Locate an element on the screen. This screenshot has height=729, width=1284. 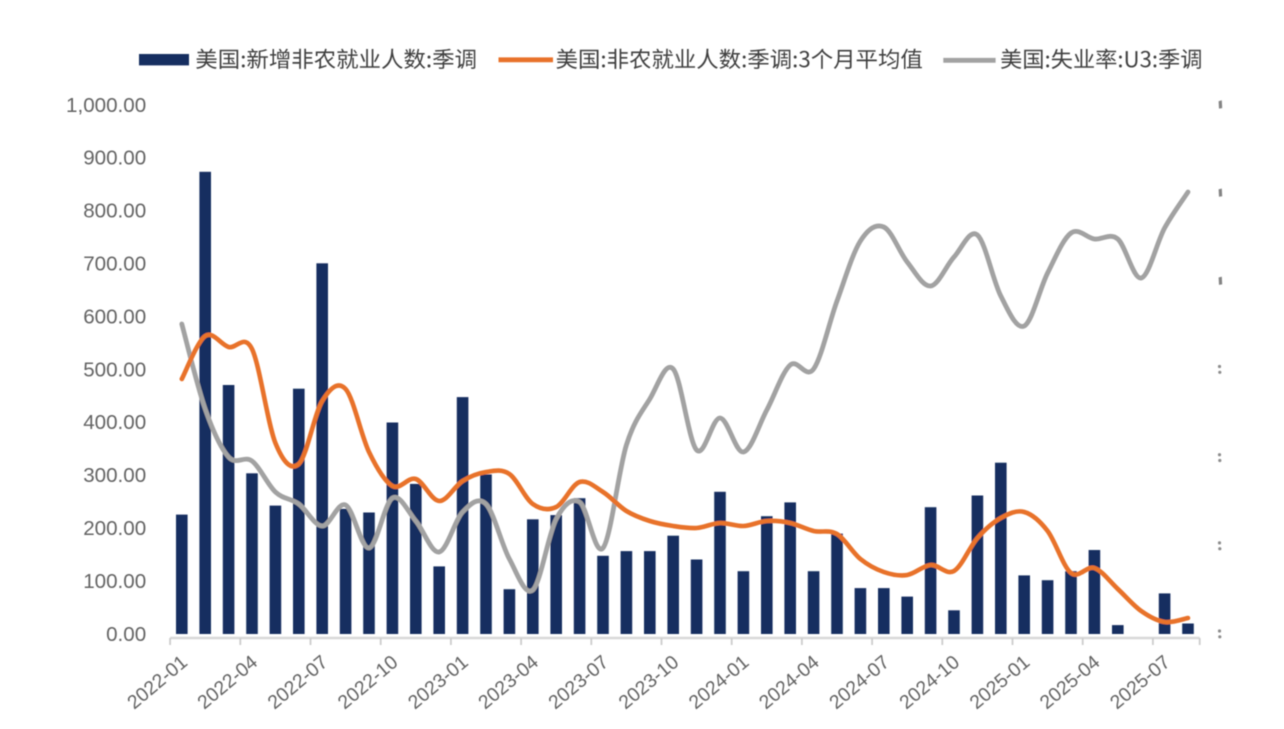
svg-text: 800.00 is located at coordinates (114, 211).